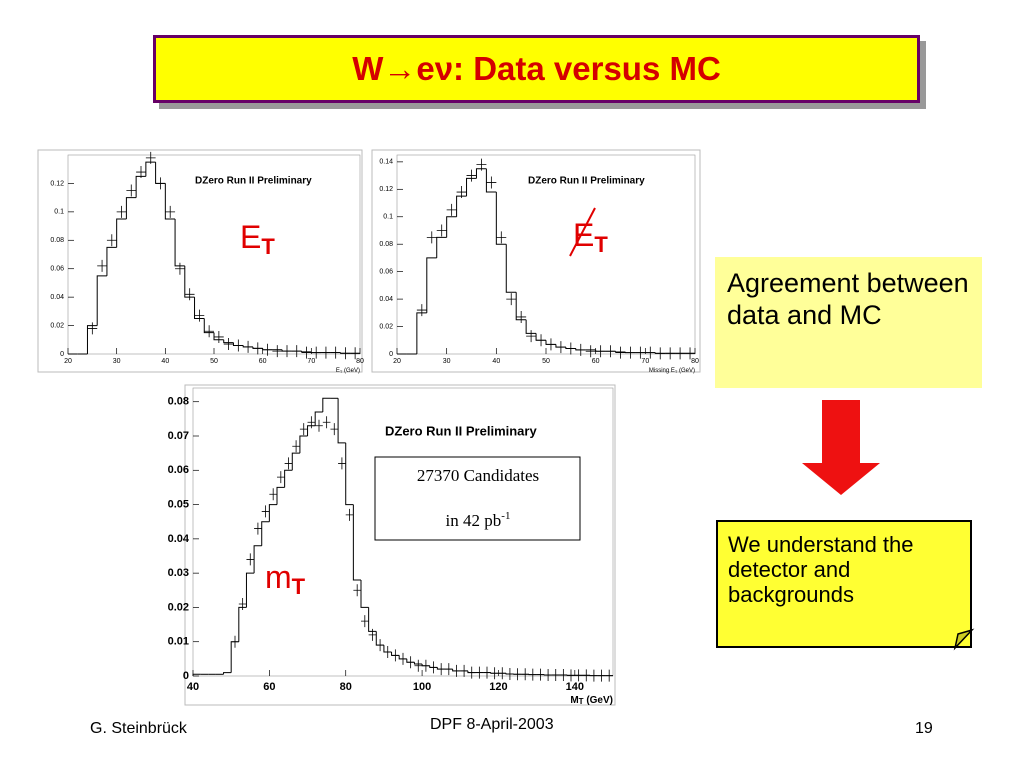 The width and height of the screenshot is (1024, 768). Describe the element at coordinates (386, 299) in the screenshot. I see `y-tick-label: 0.04` at that location.